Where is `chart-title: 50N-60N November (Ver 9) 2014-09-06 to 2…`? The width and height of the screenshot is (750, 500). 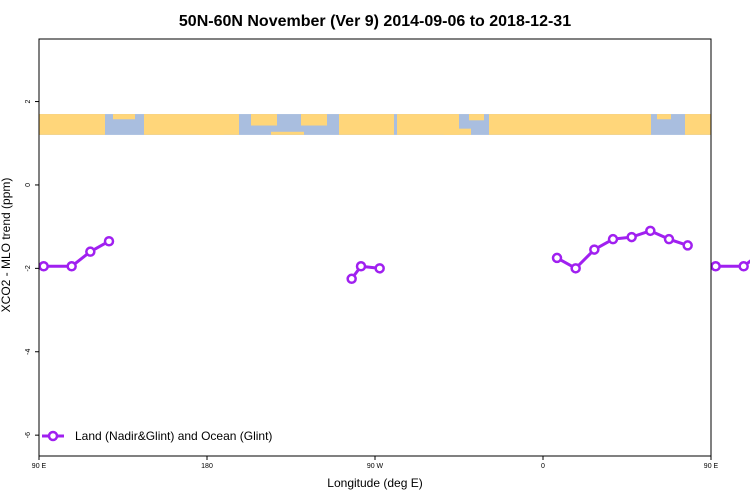 chart-title: 50N-60N November (Ver 9) 2014-09-06 to 2… is located at coordinates (375, 21).